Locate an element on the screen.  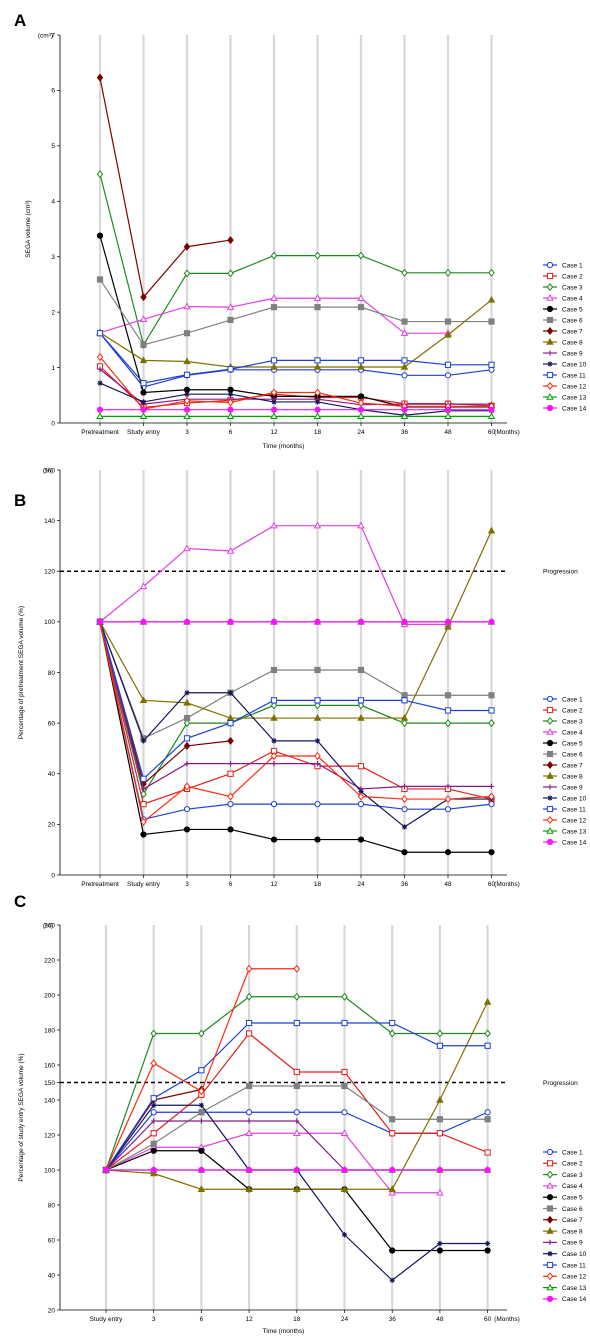
legend-label: Case 10 is located at coordinates (574, 364).